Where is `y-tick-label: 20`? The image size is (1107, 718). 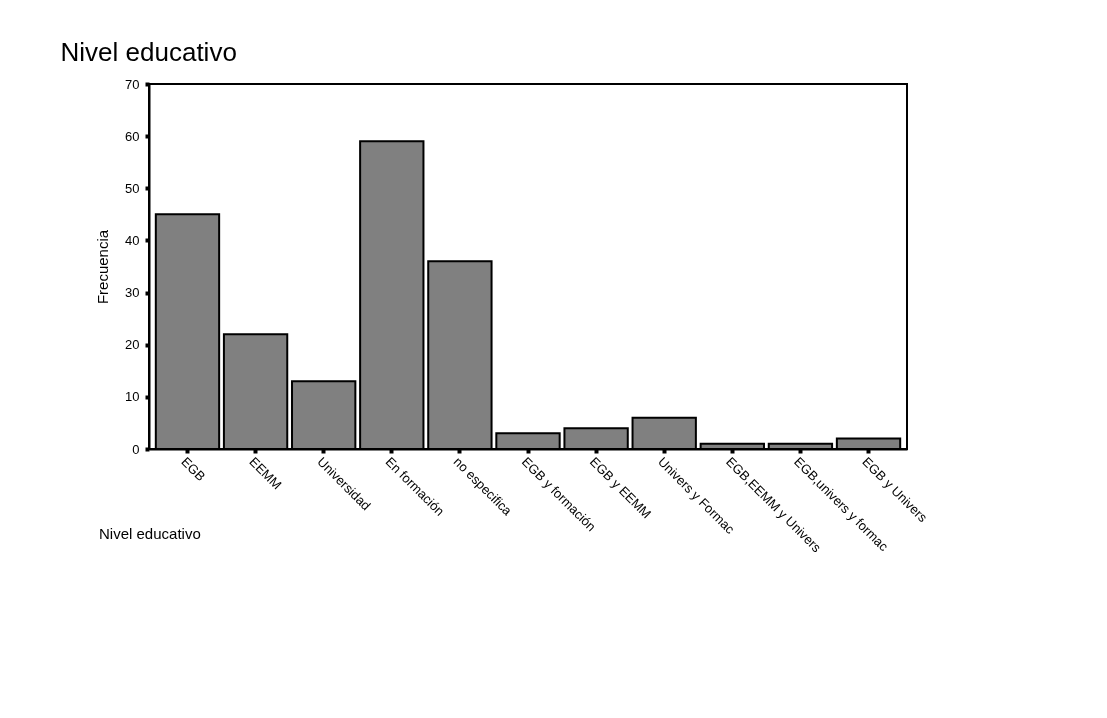 y-tick-label: 20 is located at coordinates (132, 345).